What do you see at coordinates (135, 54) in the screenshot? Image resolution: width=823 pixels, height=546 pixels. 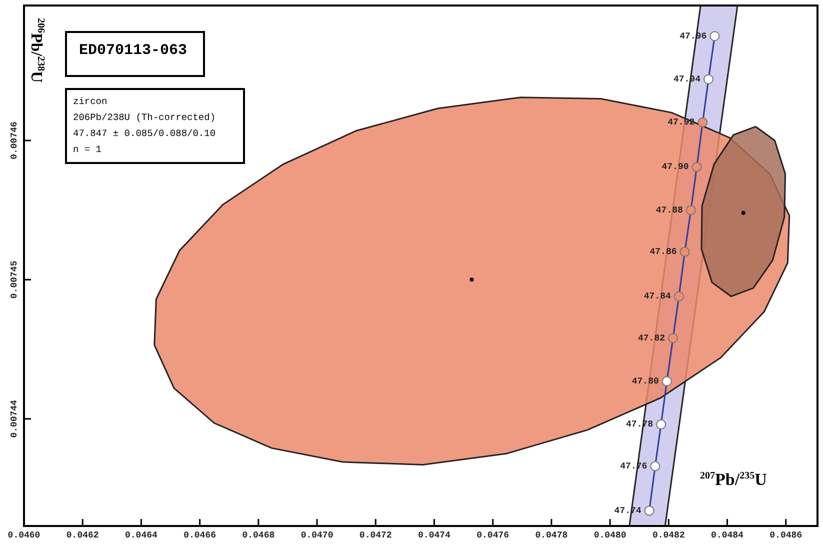 I see `text: ED070113-063` at bounding box center [135, 54].